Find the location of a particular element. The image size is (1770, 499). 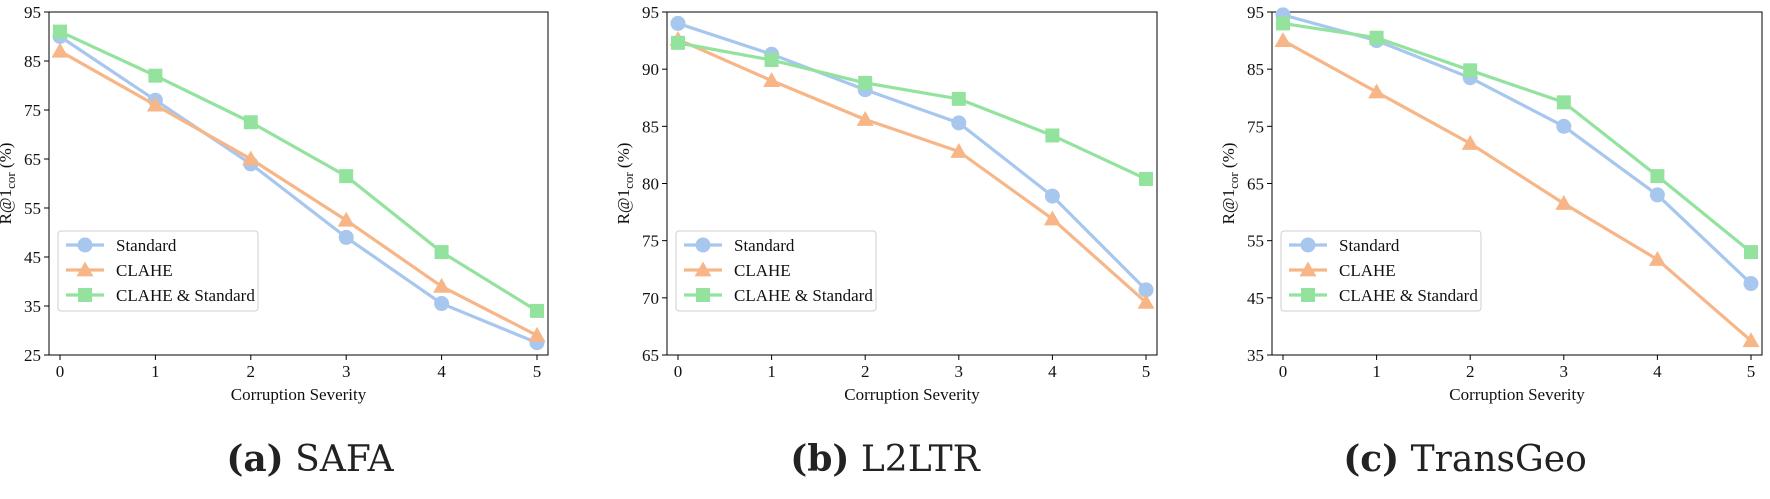

x-tick-label: 5 is located at coordinates (537, 371).